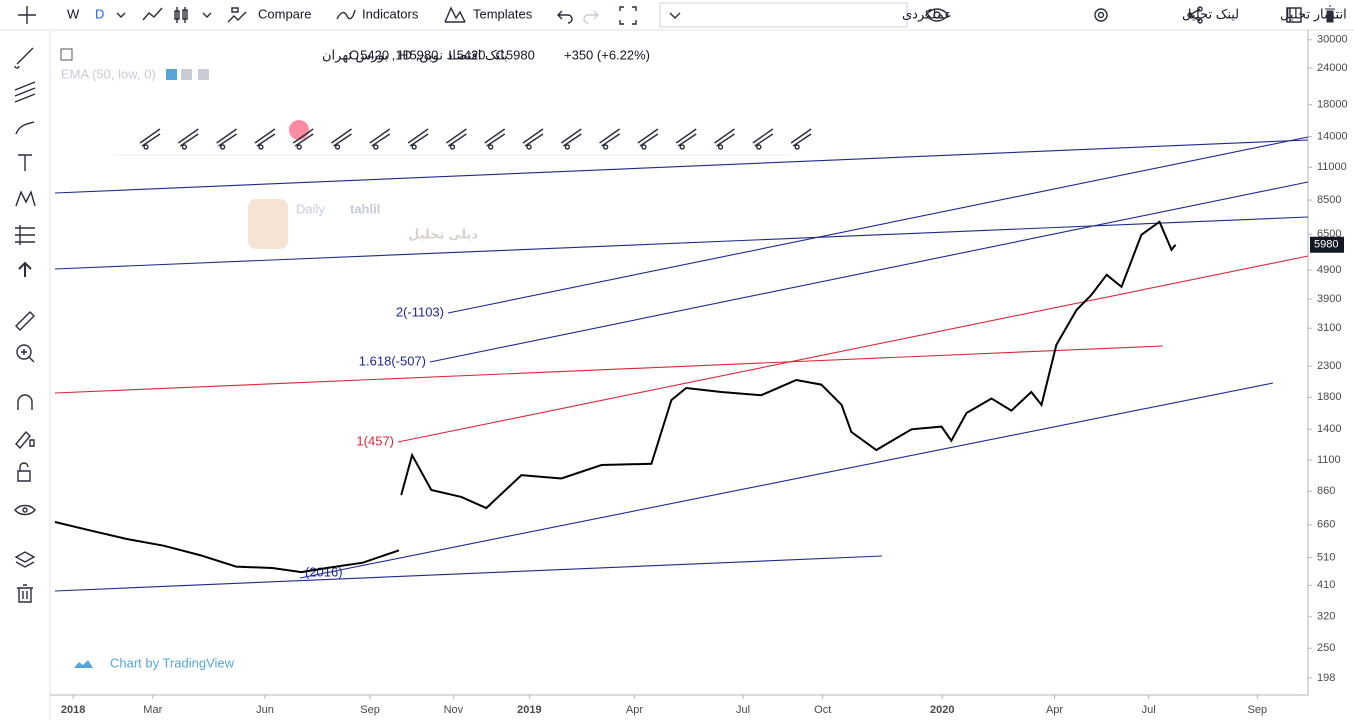  I want to click on line-style-icon, so click(152, 14).